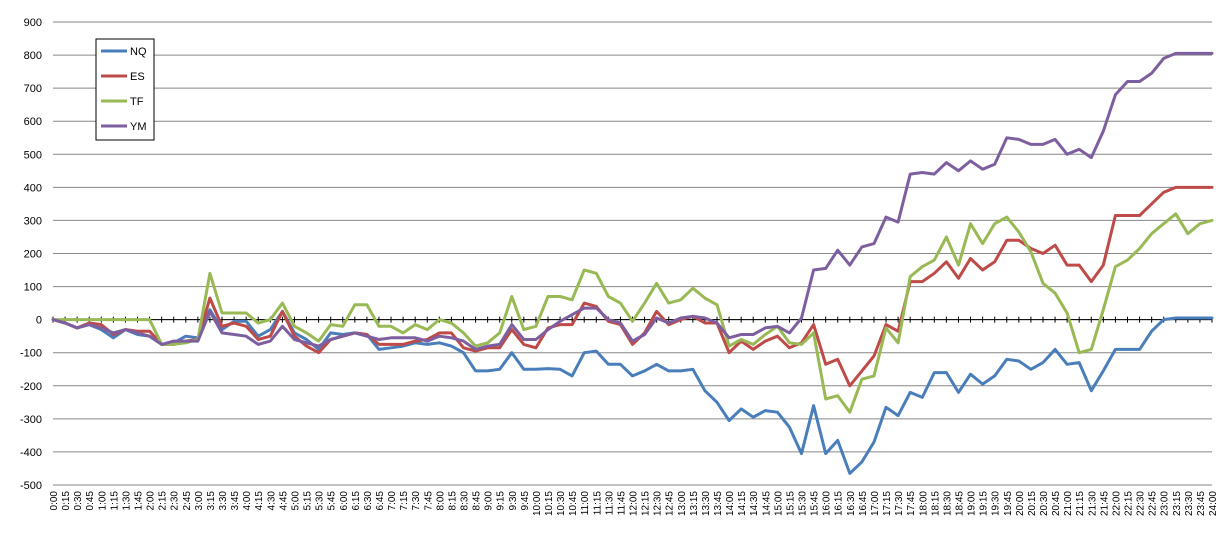 The image size is (1229, 543). Describe the element at coordinates (199, 501) in the screenshot. I see `x-tick-label: 3:00` at that location.